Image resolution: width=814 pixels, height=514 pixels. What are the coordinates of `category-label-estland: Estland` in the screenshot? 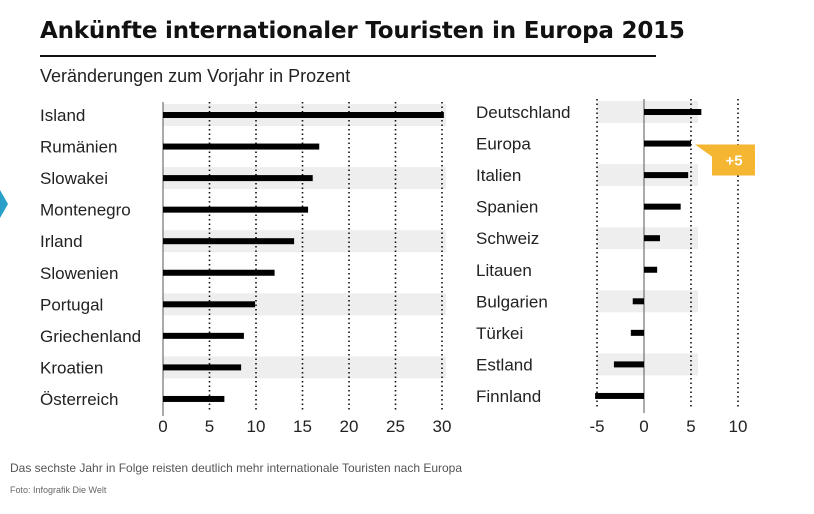 It's located at (504, 364).